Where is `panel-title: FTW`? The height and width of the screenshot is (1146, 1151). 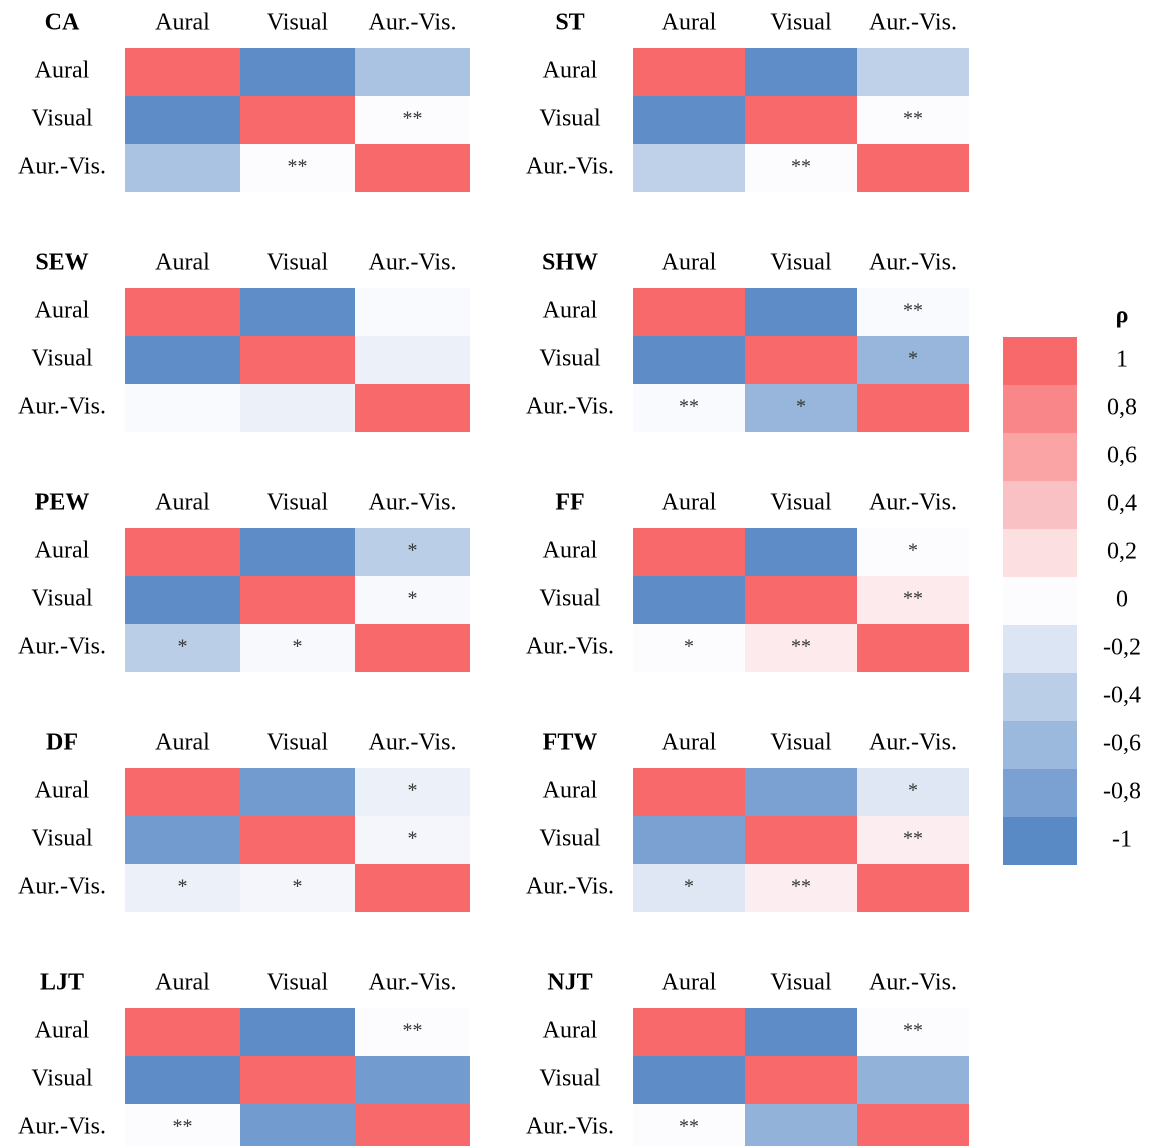
panel-title: FTW is located at coordinates (570, 743).